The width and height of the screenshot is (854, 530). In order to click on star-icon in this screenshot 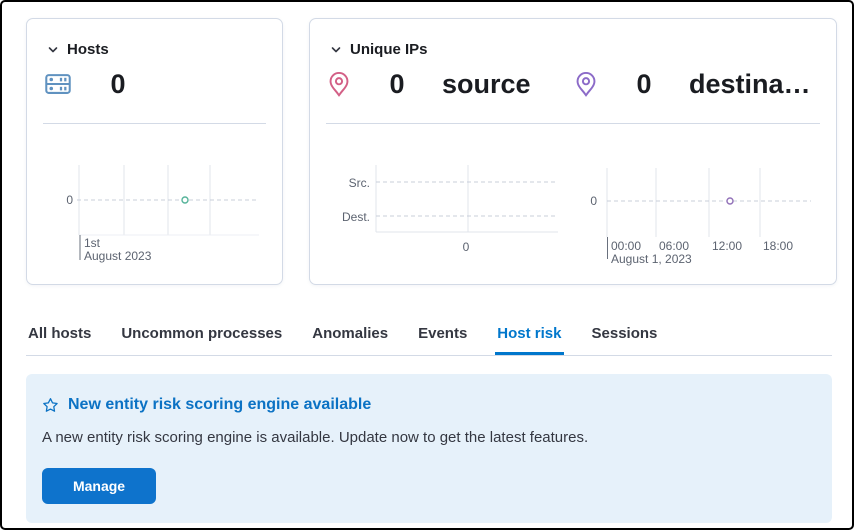, I will do `click(50, 405)`.